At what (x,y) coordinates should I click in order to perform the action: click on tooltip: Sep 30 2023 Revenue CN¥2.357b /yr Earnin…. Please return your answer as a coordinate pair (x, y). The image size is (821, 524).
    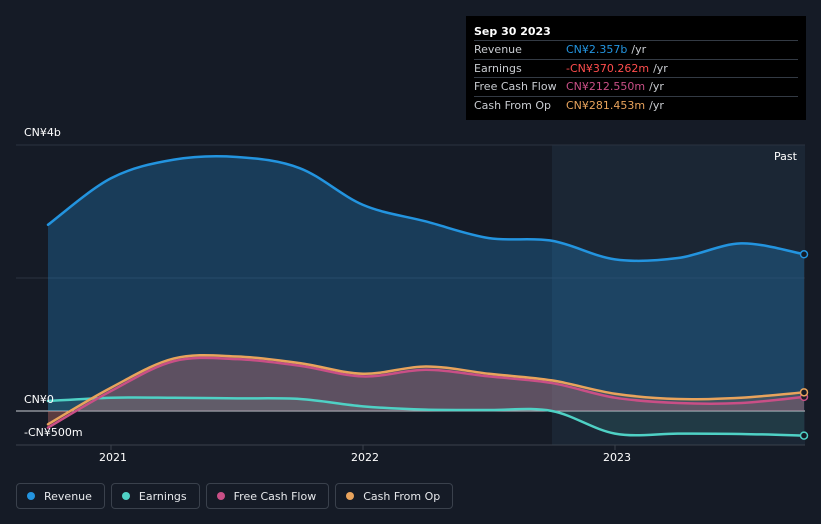
    Looking at the image, I should click on (636, 68).